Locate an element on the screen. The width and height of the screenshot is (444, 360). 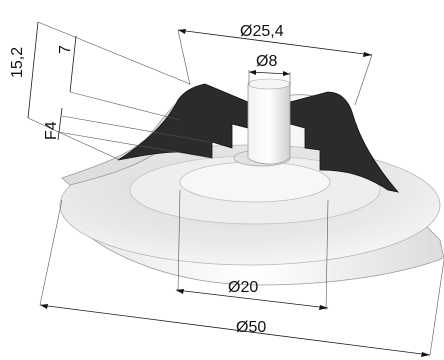
dim-thread-label: F4 is located at coordinates (51, 130).